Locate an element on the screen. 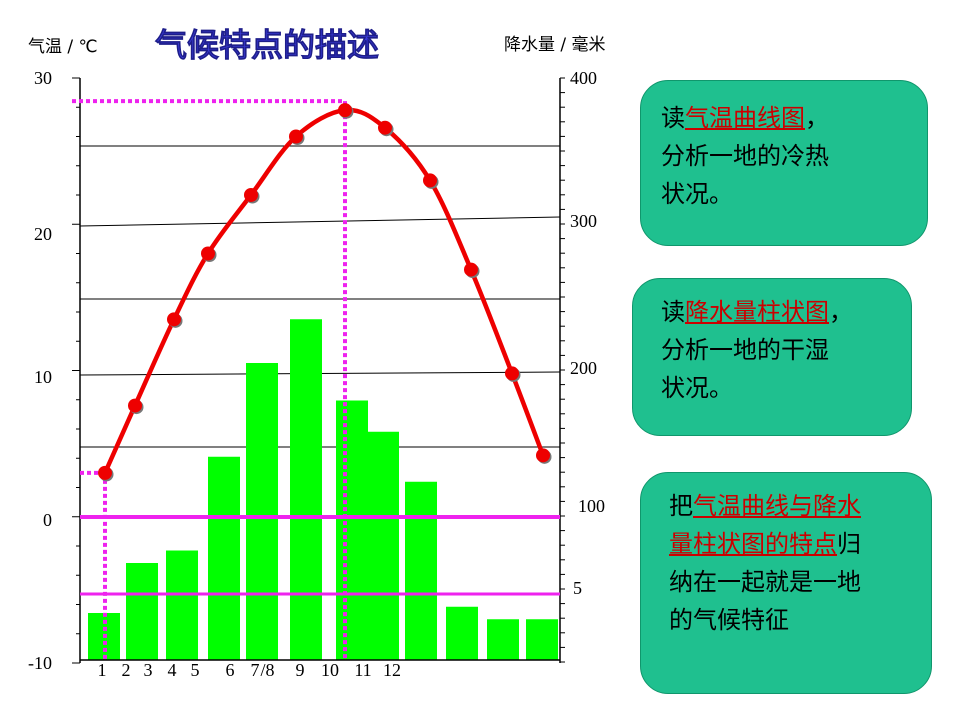 The width and height of the screenshot is (960, 720). note2-line3: 状况。 is located at coordinates (697, 388).